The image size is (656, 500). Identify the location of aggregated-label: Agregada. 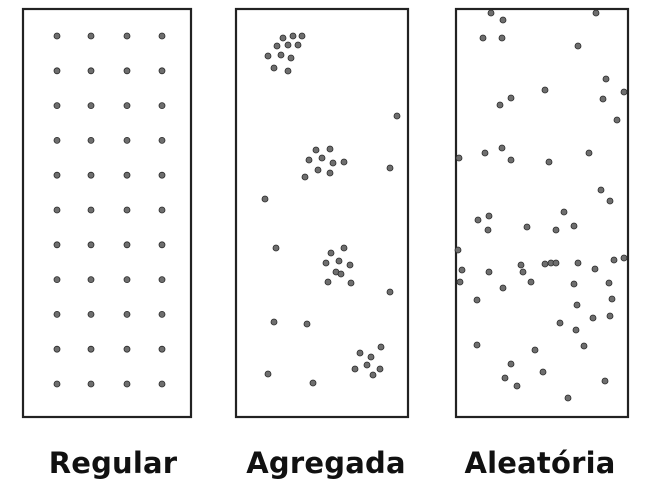
(326, 463).